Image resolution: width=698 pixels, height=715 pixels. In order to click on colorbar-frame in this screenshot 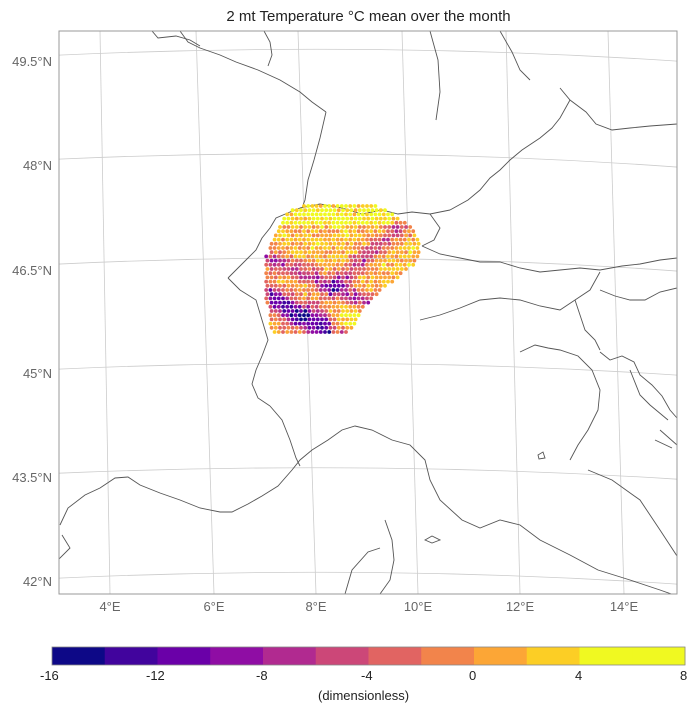, I will do `click(368, 656)`.